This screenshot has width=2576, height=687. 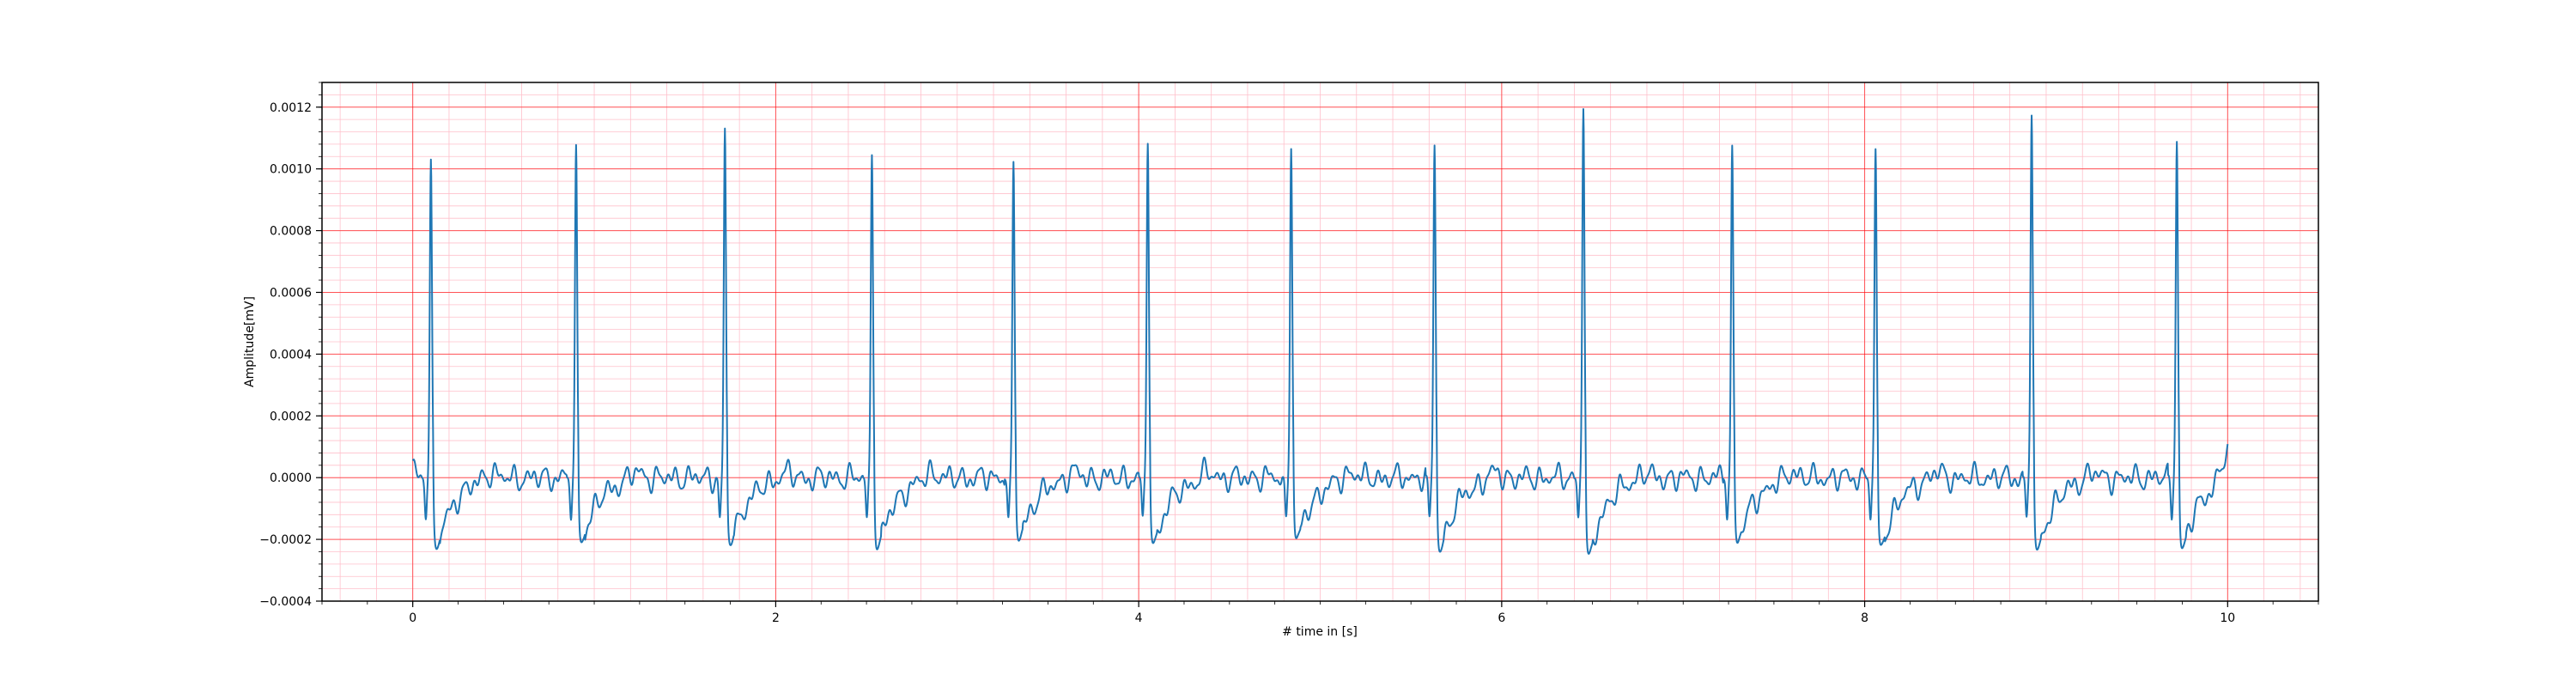 What do you see at coordinates (412, 618) in the screenshot?
I see `x-tick-label: 0` at bounding box center [412, 618].